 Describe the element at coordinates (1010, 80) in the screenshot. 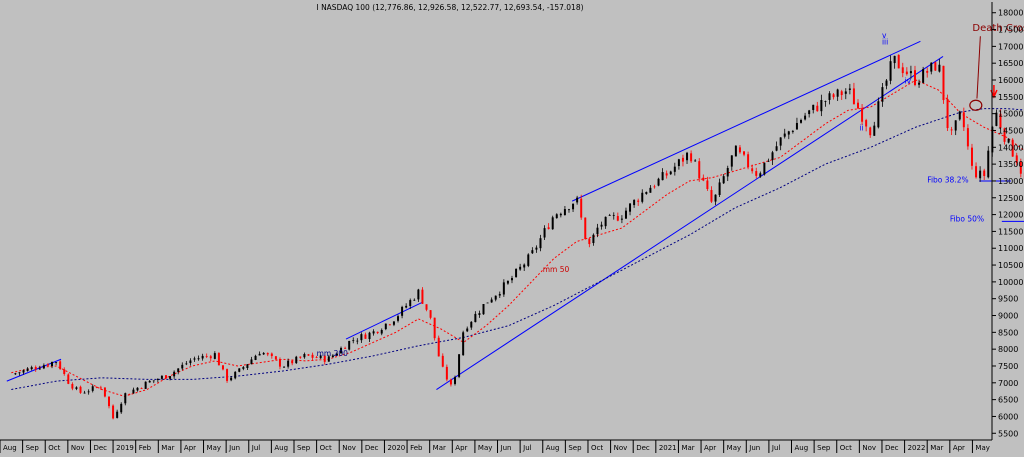

I see `y-tick-label: 16000` at that location.